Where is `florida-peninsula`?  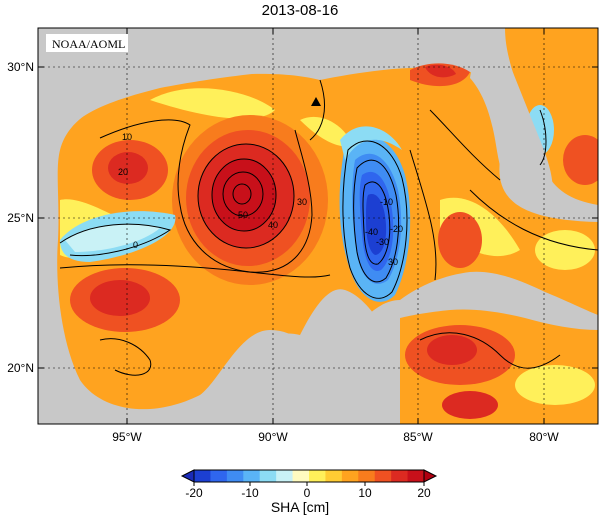
florida-peninsula is located at coordinates (511, 119).